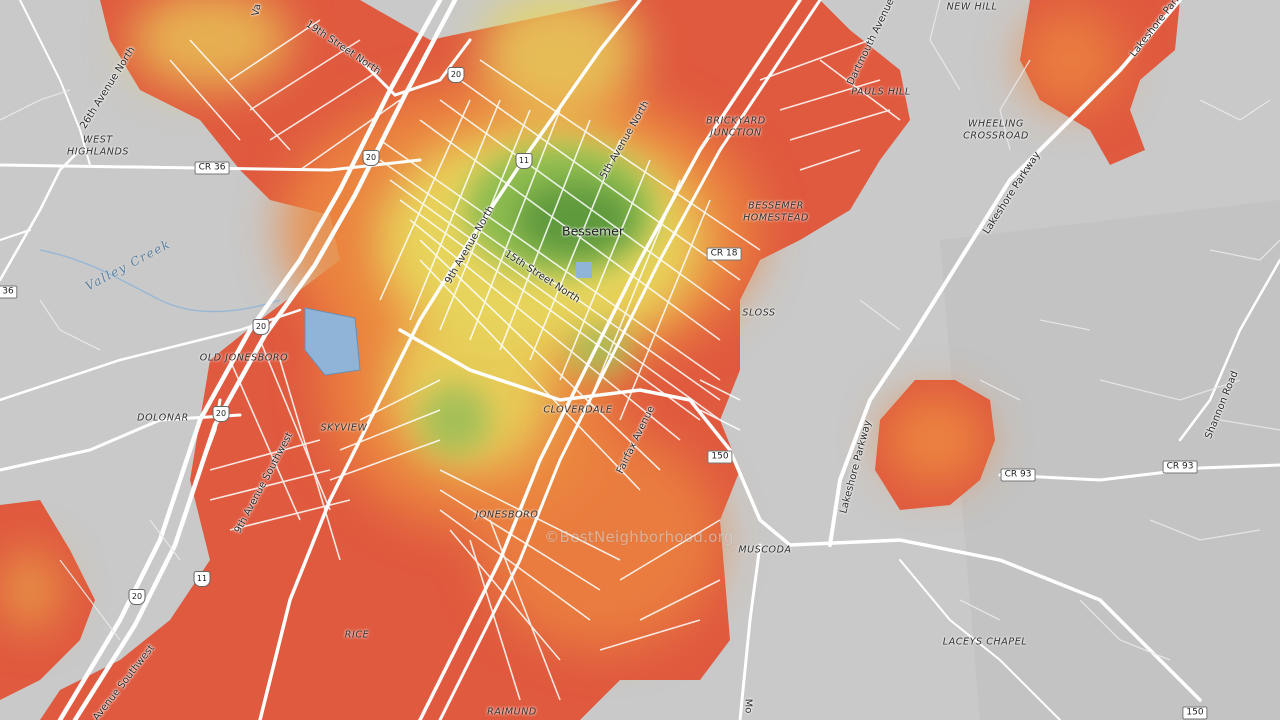 This screenshot has width=1280, height=720. Describe the element at coordinates (163, 418) in the screenshot. I see `place-dolonar: DOLONAR` at that location.